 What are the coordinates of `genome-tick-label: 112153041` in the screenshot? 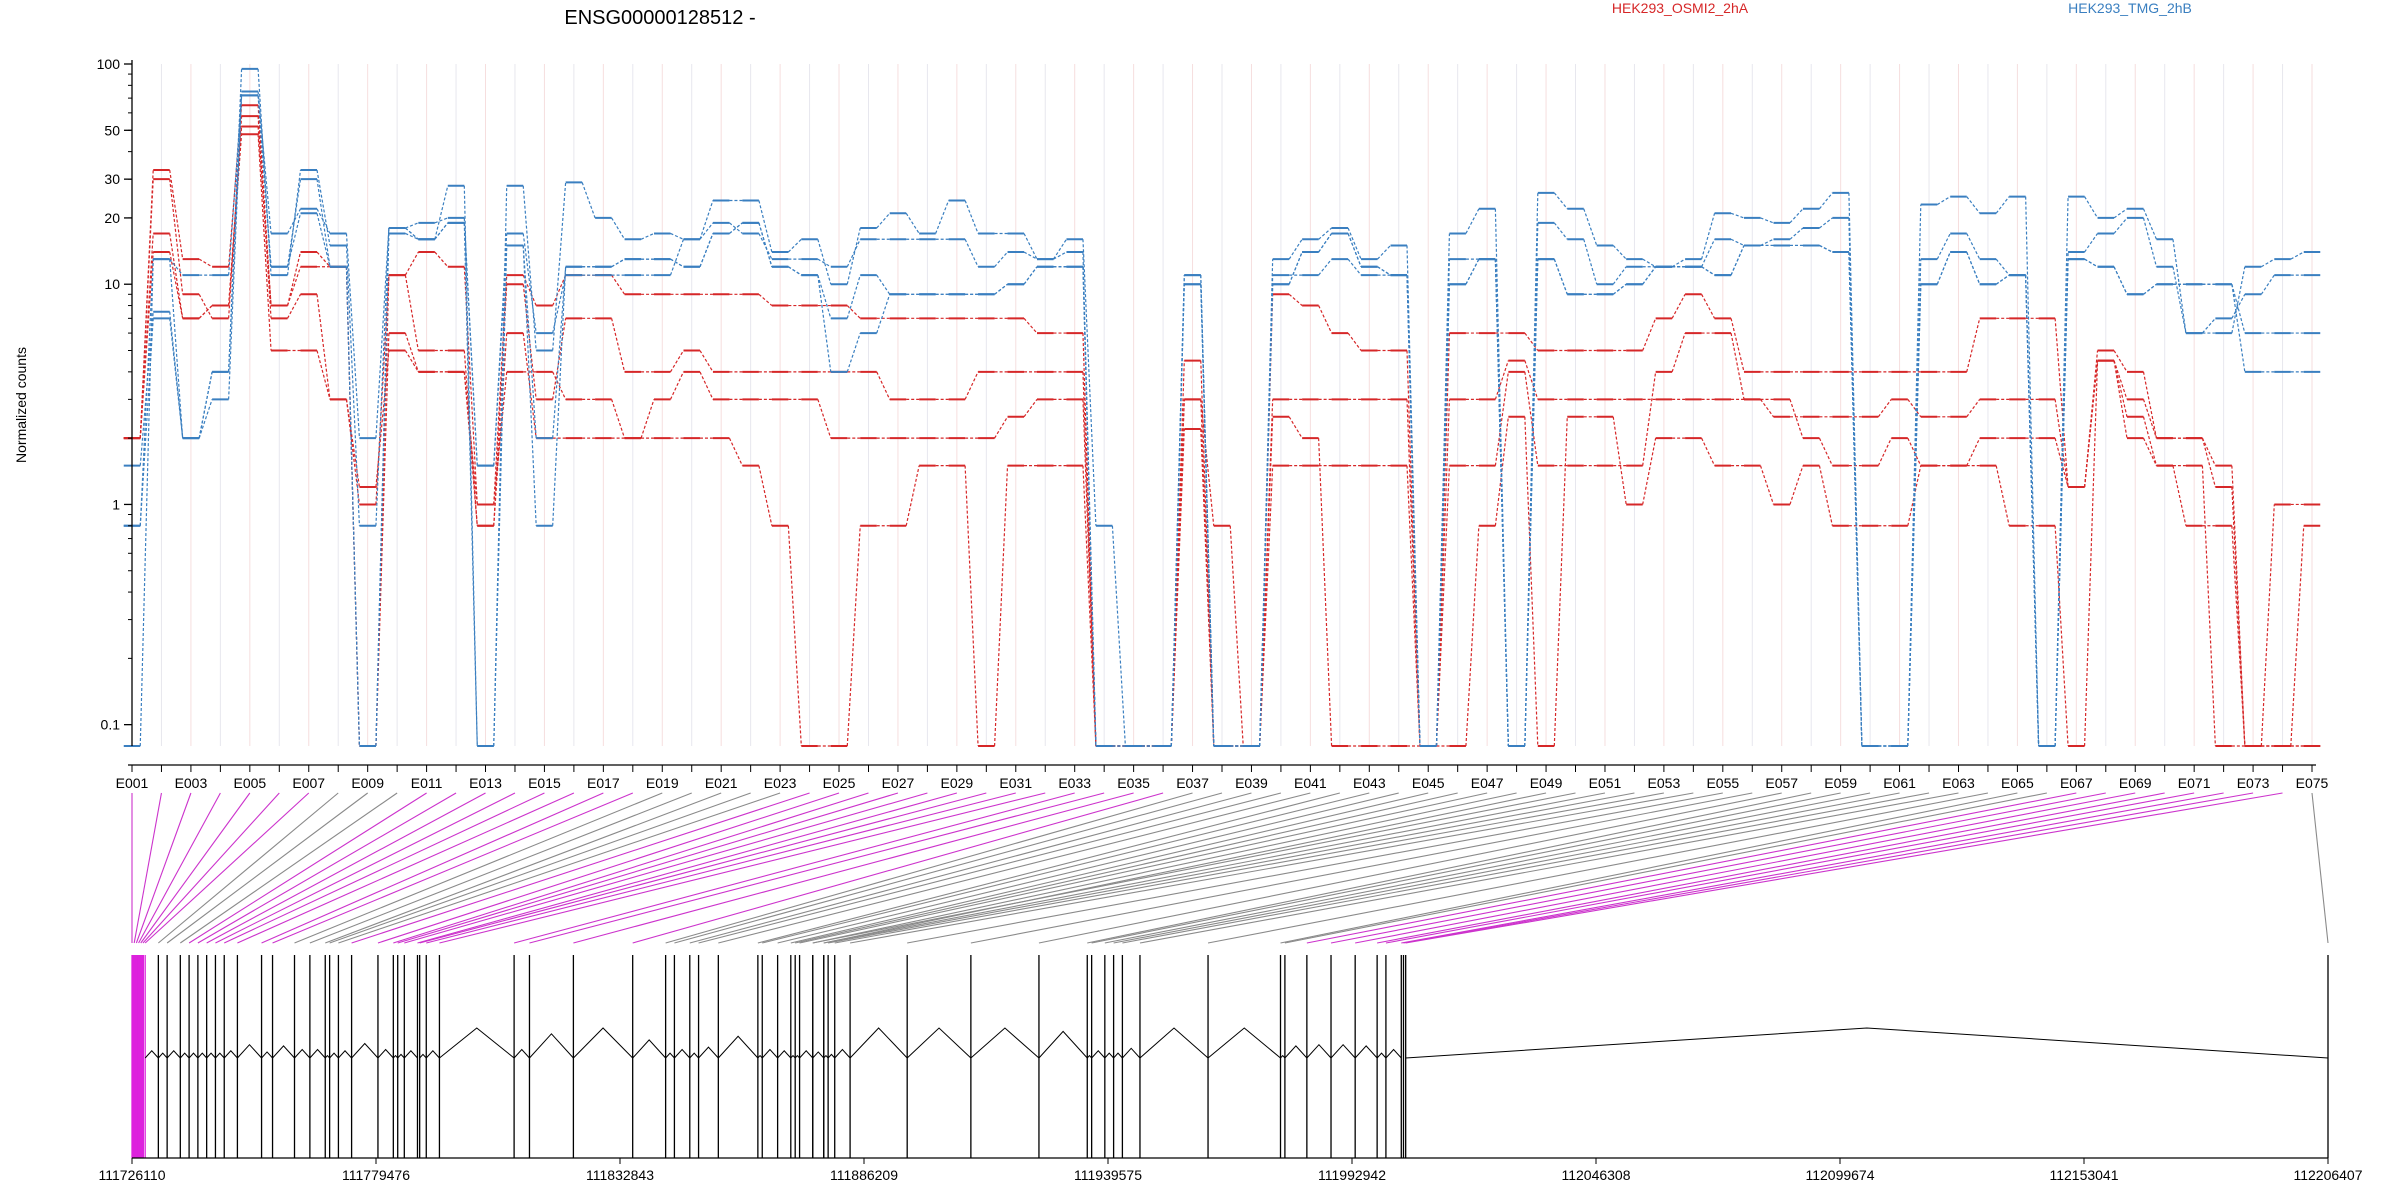 It's located at (2083, 1175).